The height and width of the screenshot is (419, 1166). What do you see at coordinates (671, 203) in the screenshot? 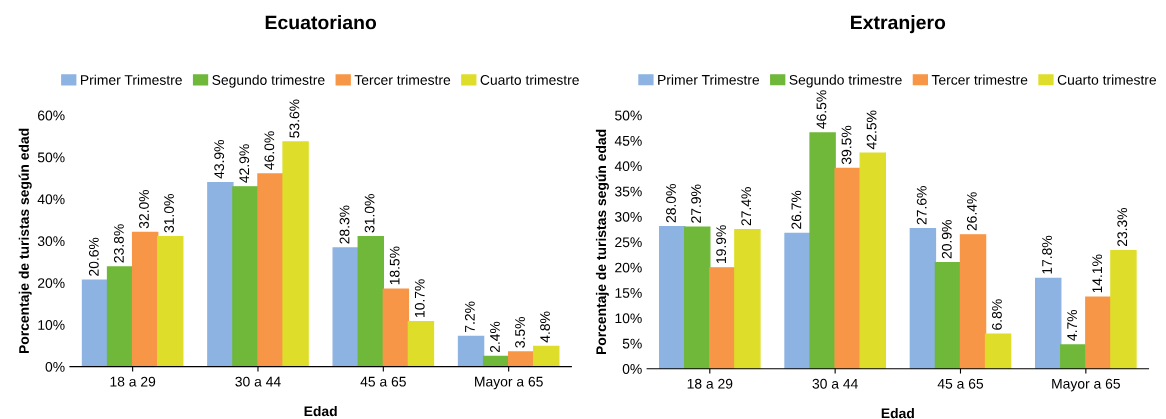
I see `data-label: 28.0%` at bounding box center [671, 203].